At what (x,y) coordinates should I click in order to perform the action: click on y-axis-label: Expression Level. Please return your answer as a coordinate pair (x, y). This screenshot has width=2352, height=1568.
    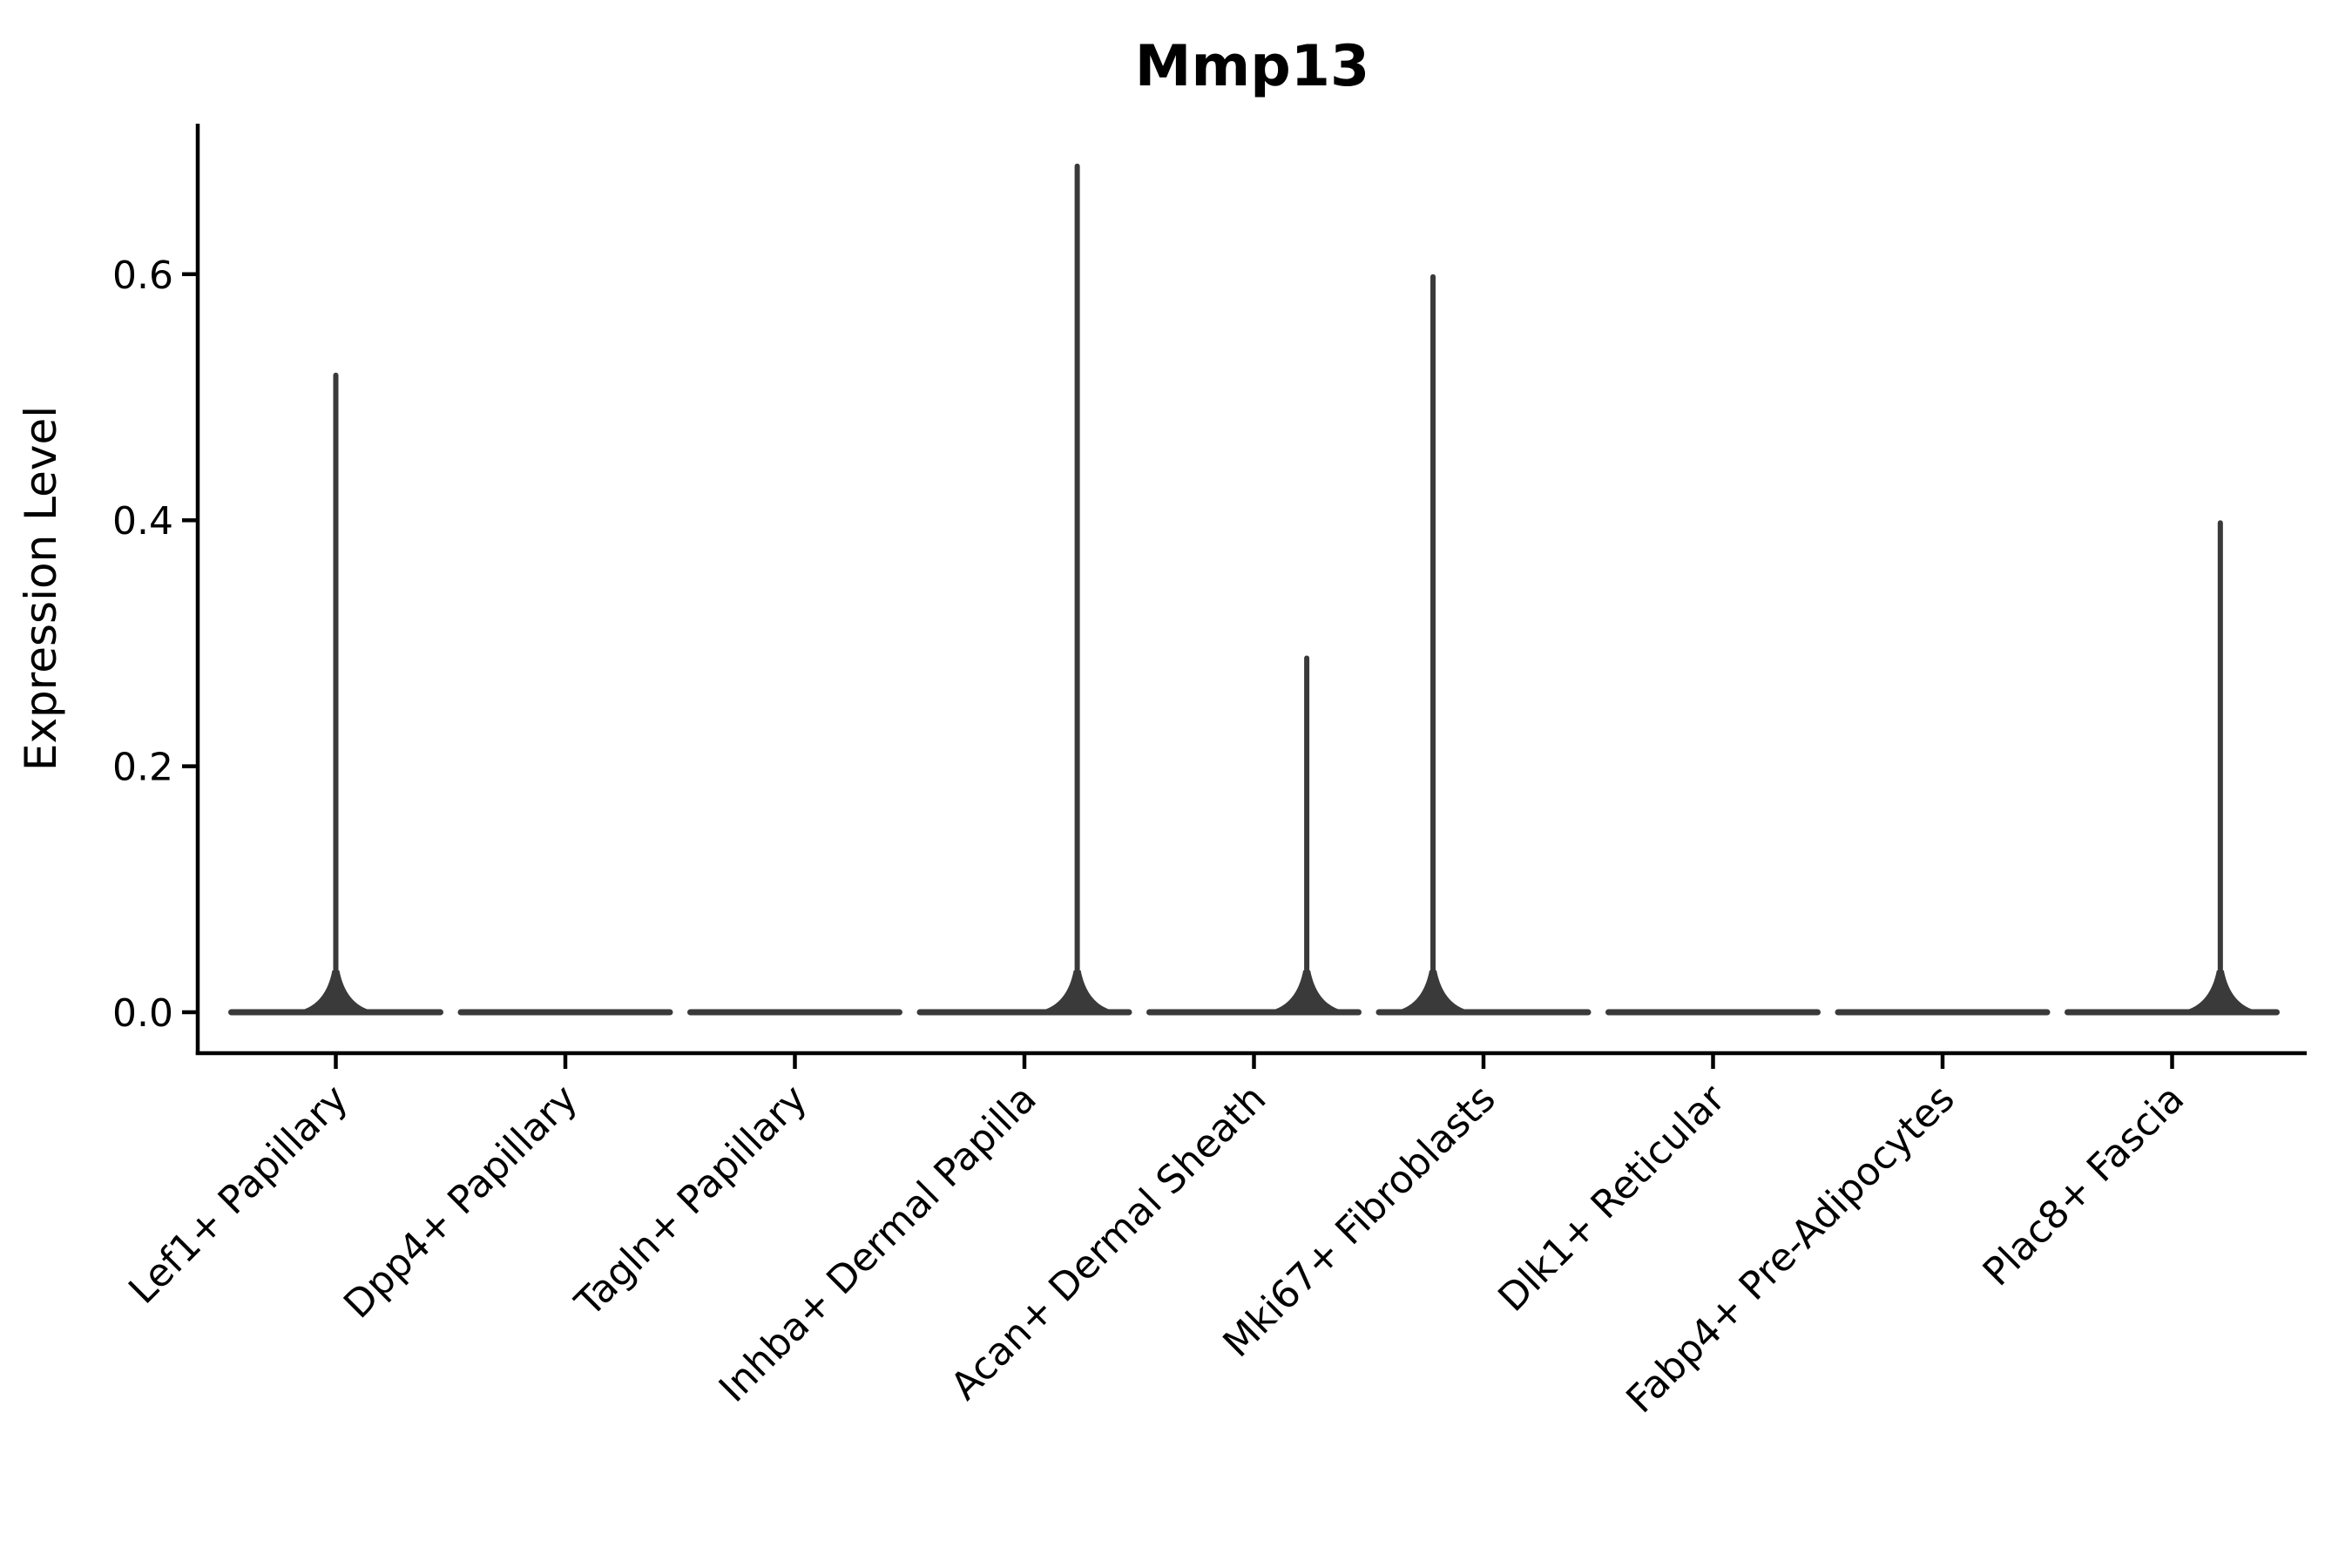
    Looking at the image, I should click on (41, 588).